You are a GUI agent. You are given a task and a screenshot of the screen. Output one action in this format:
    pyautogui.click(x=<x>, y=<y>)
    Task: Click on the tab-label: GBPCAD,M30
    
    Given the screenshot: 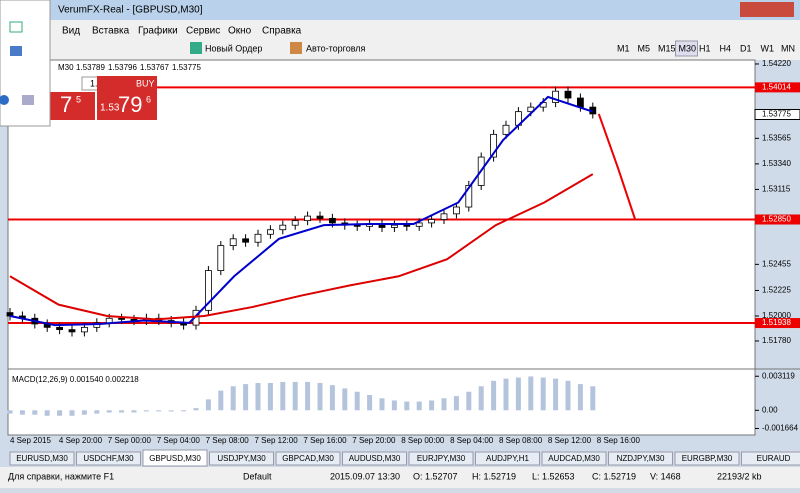 What is the action you would take?
    pyautogui.click(x=308, y=458)
    